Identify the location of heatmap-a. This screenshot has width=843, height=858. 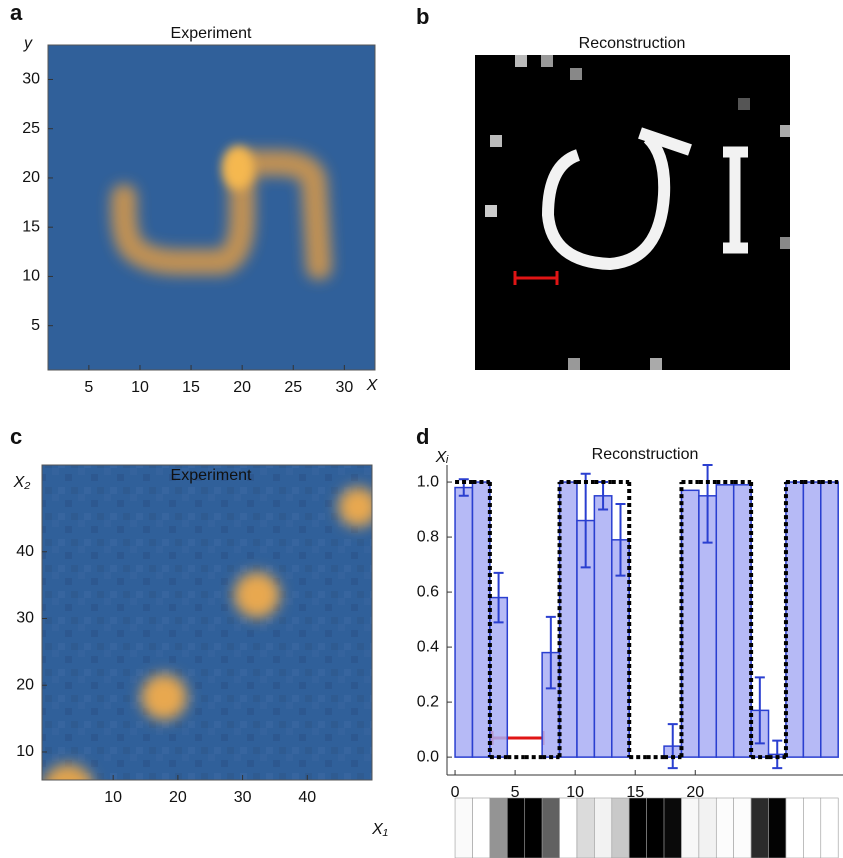
(211, 207).